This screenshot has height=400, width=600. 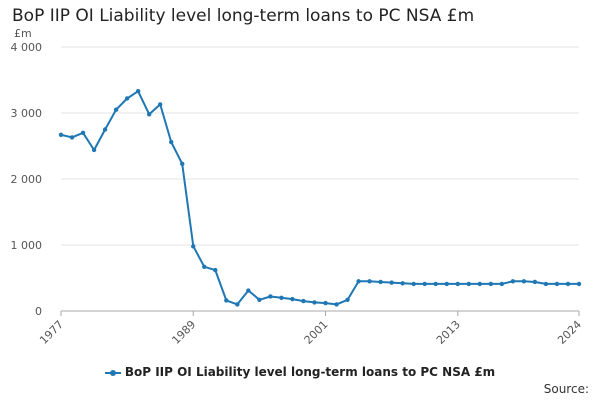 What do you see at coordinates (566, 389) in the screenshot?
I see `source-label: Source:` at bounding box center [566, 389].